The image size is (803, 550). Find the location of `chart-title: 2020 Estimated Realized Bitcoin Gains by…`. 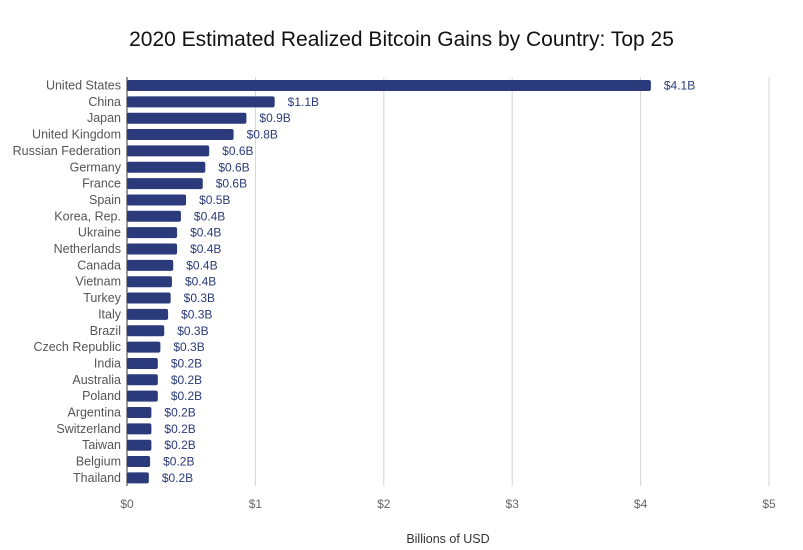

chart-title: 2020 Estimated Realized Bitcoin Gains by… is located at coordinates (401, 39).